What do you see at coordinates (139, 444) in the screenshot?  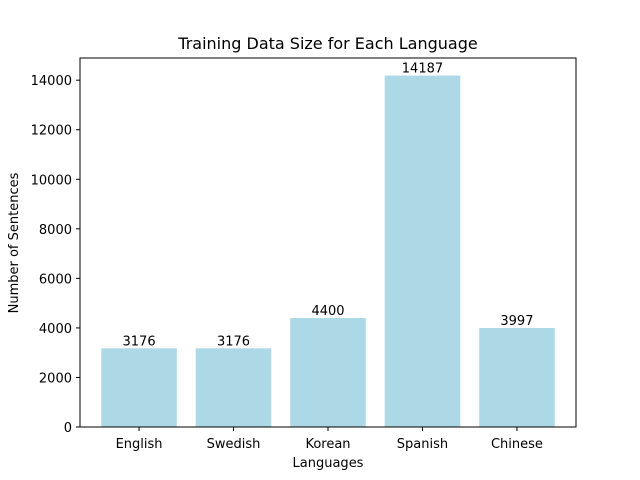 I see `x-tick-label-english: English` at bounding box center [139, 444].